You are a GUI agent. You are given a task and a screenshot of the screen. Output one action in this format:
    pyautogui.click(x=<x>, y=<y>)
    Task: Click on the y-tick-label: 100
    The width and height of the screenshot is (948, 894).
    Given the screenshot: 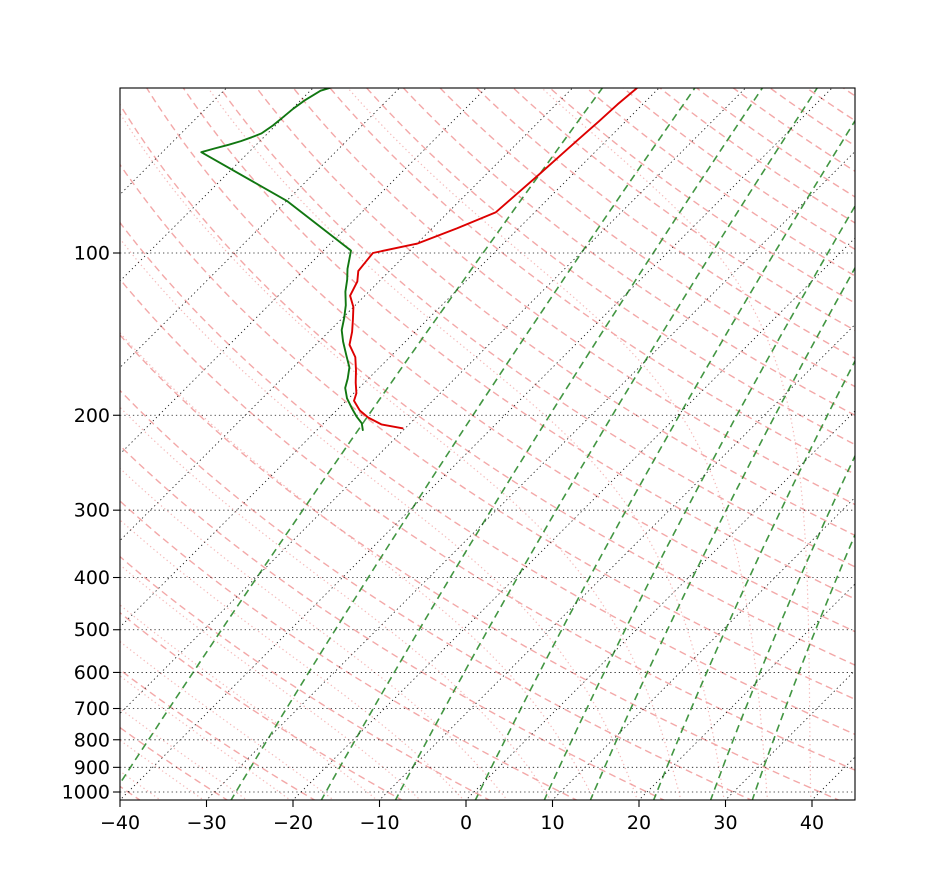 What is the action you would take?
    pyautogui.click(x=92, y=254)
    